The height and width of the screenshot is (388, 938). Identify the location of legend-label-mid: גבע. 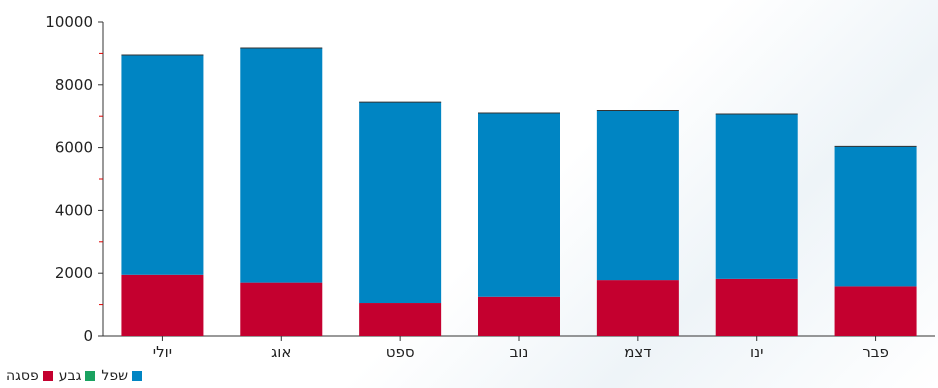
(70, 376).